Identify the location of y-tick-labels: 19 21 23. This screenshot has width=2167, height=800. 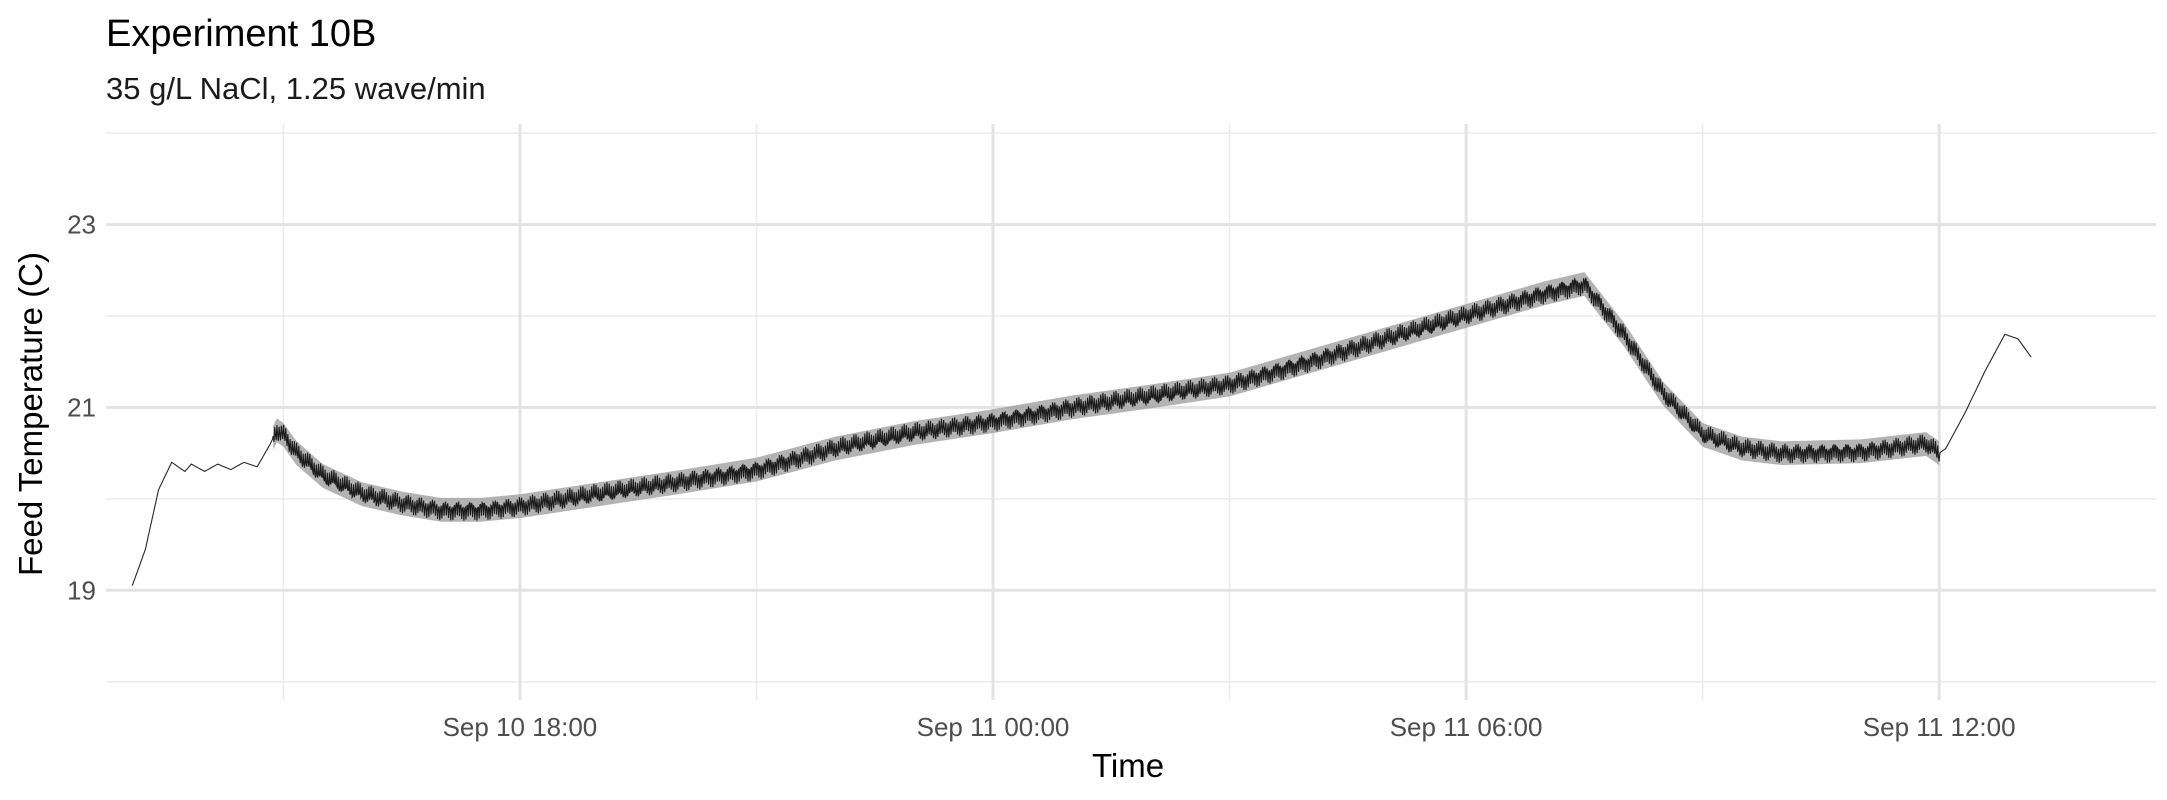
(81, 408).